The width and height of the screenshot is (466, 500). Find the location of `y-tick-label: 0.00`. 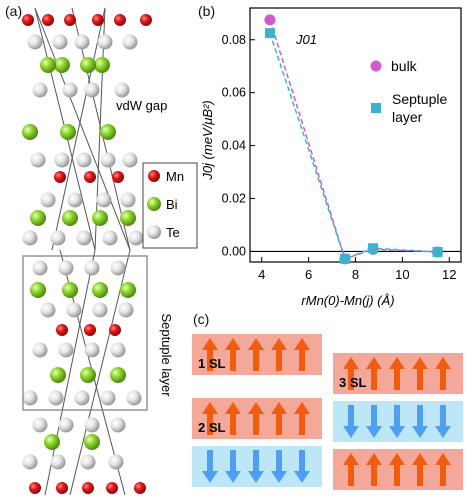

y-tick-label: 0.00 is located at coordinates (234, 251).